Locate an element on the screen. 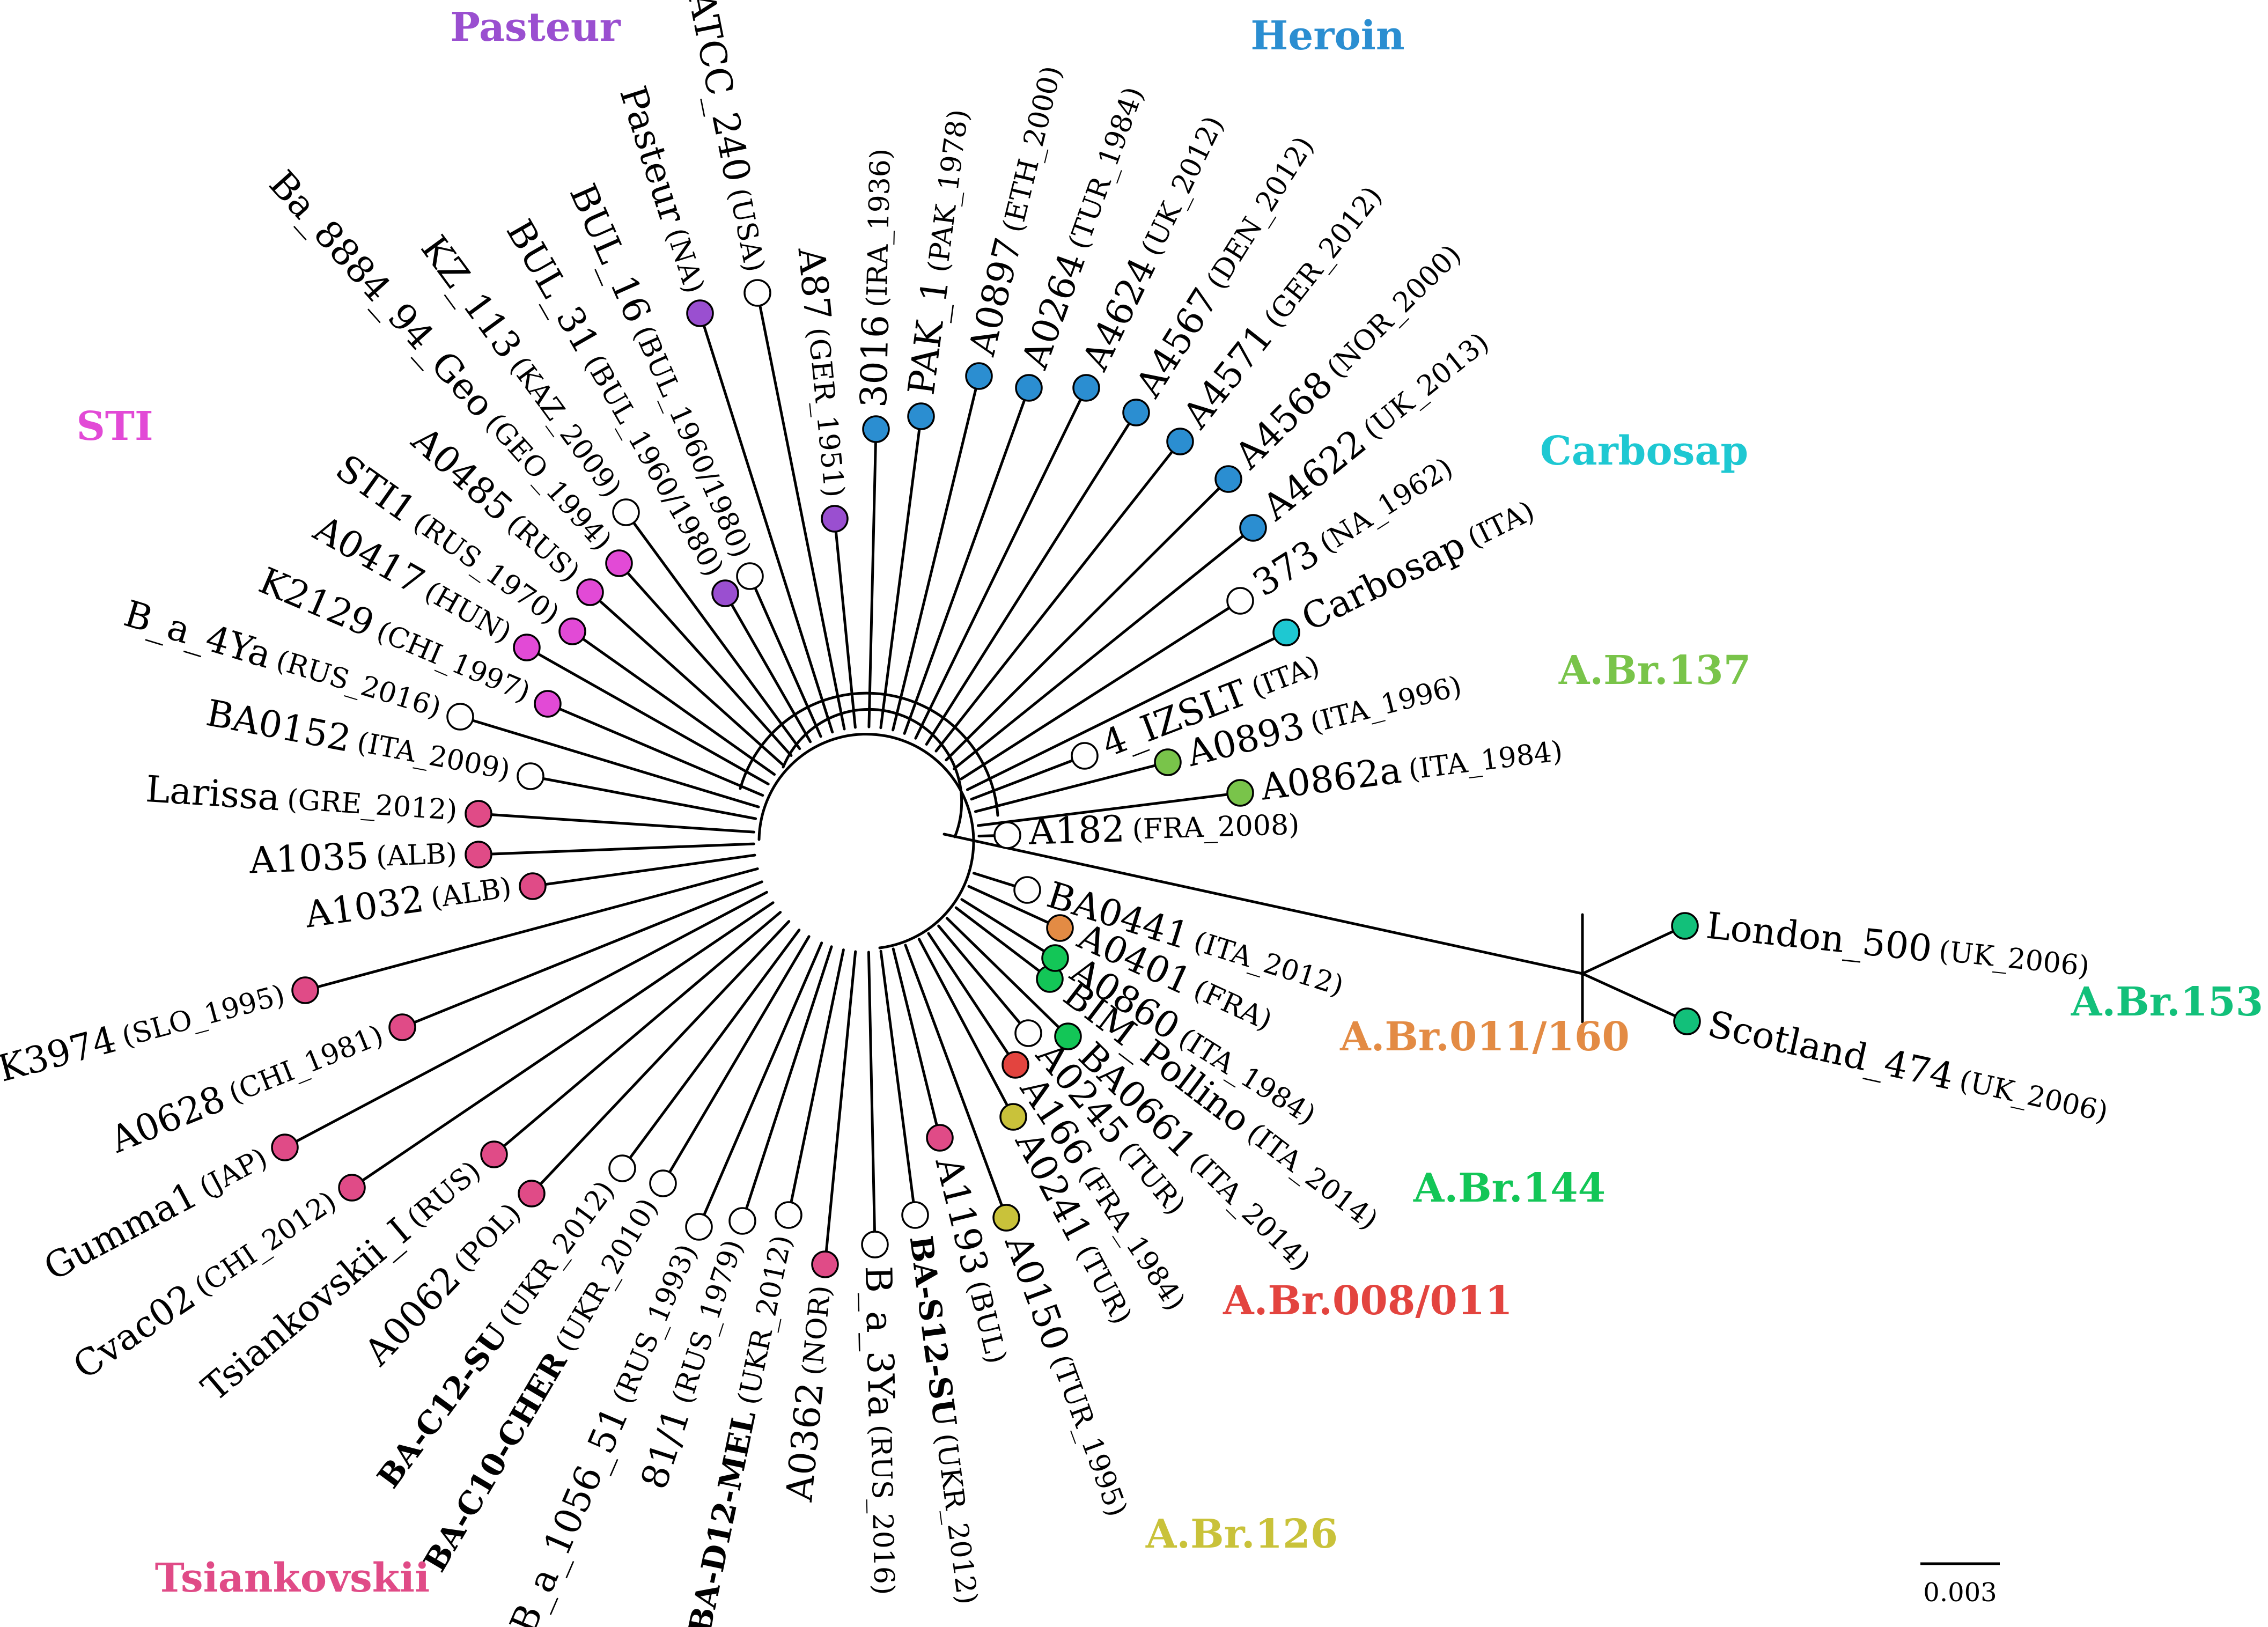 The height and width of the screenshot is (1627, 2268). leaf-meta: (RUS_2016) is located at coordinates (883, 1509).